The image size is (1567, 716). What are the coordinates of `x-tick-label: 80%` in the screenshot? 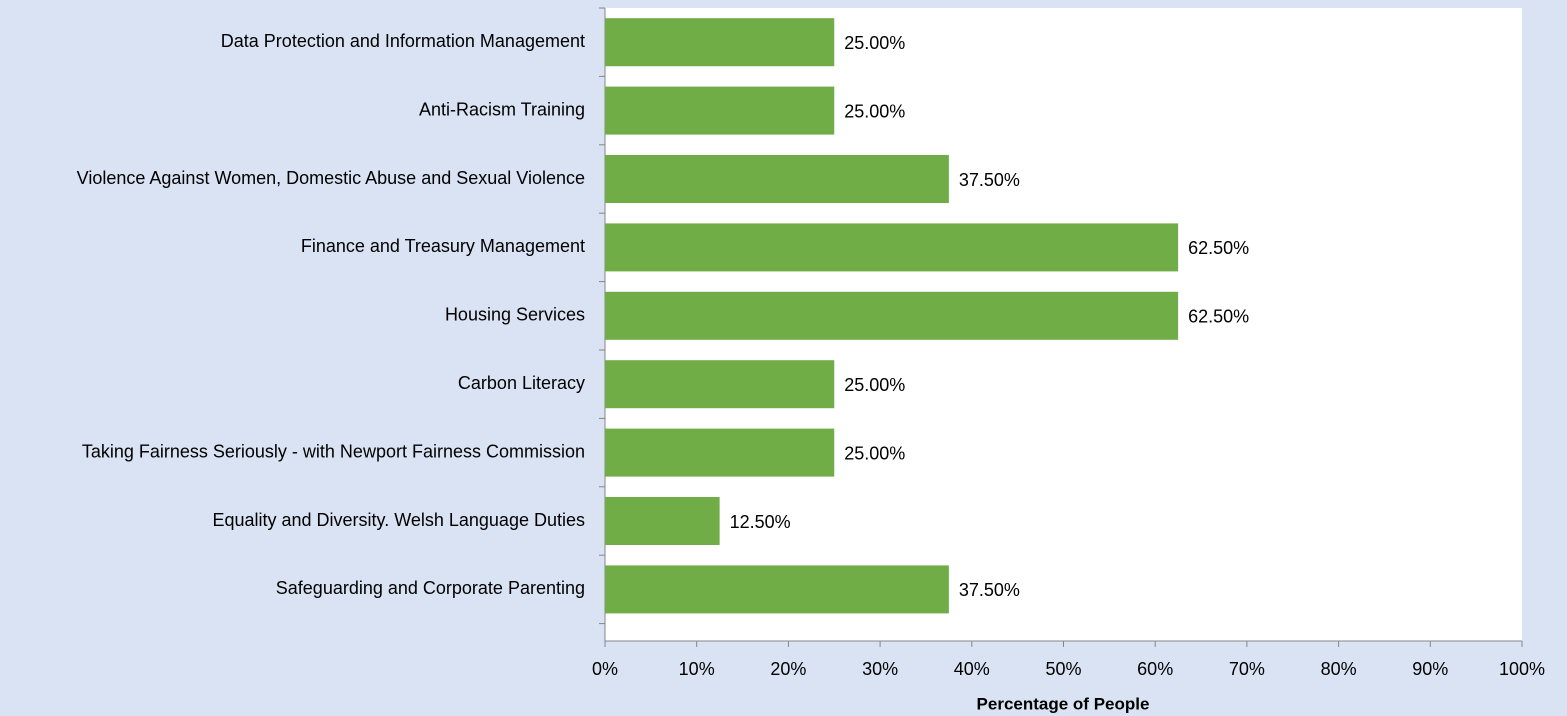 It's located at (1339, 669).